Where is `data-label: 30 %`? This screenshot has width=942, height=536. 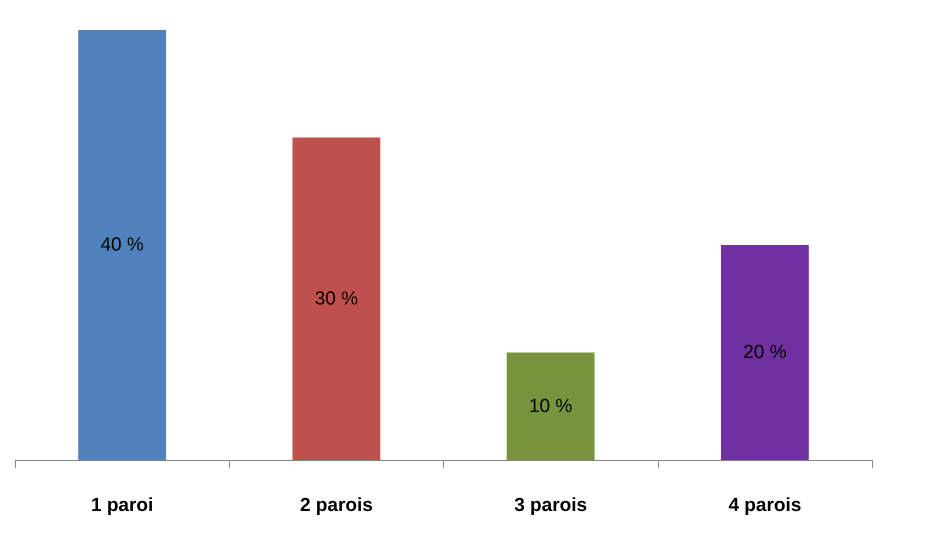
data-label: 30 % is located at coordinates (336, 299).